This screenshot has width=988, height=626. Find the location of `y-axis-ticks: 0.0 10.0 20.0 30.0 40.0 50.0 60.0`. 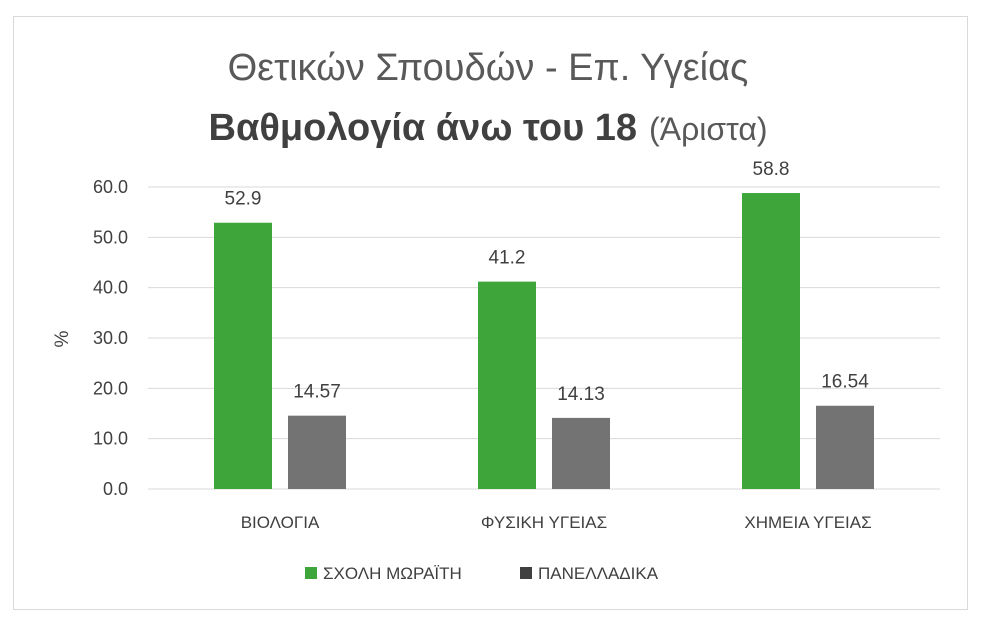

y-axis-ticks: 0.0 10.0 20.0 30.0 40.0 50.0 60.0 is located at coordinates (110, 338).